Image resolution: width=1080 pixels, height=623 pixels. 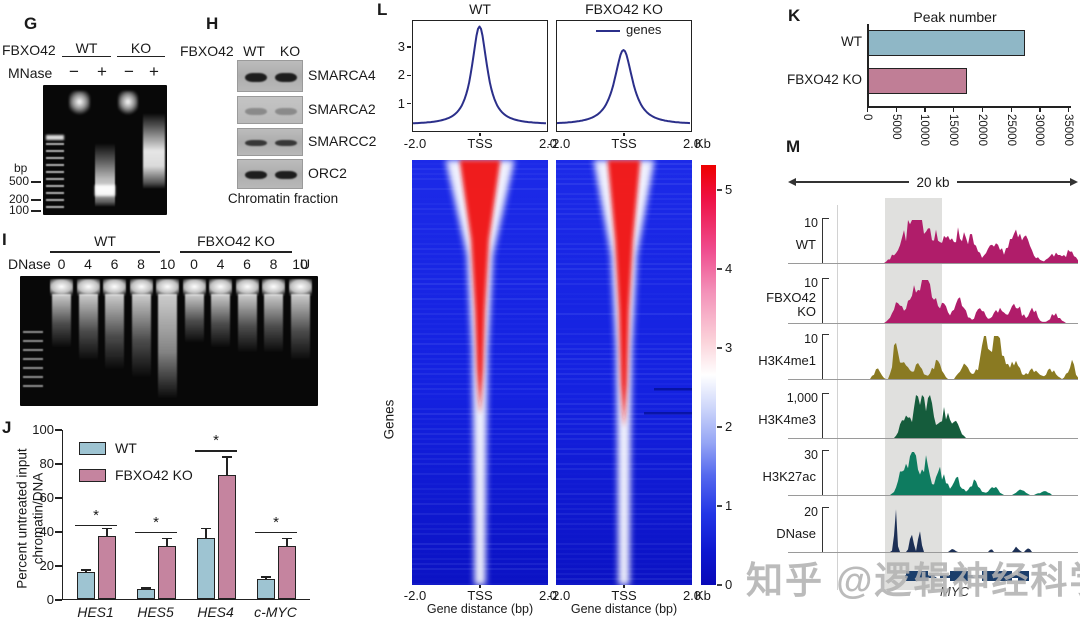 I want to click on profile-title-wt: WT, so click(x=480, y=9).